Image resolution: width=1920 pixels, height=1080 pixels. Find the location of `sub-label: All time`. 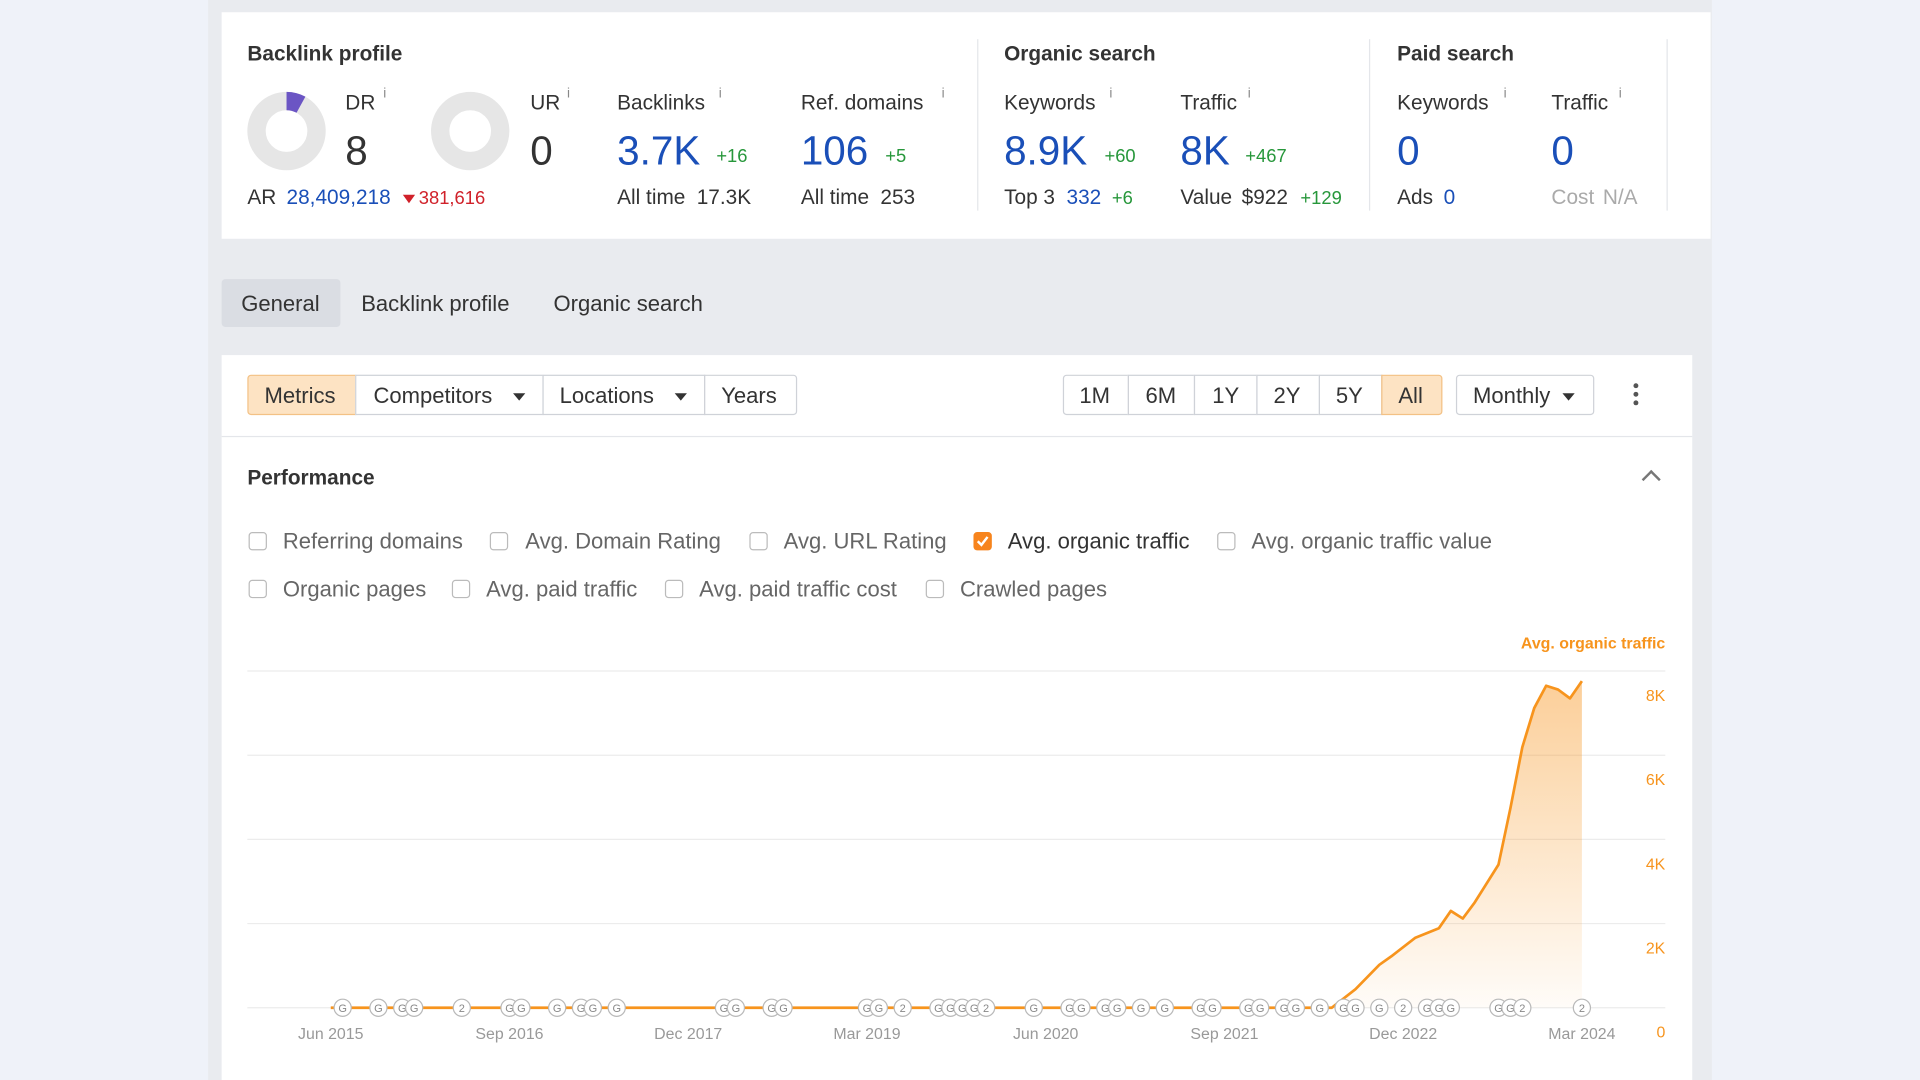

sub-label: All time is located at coordinates (835, 197).